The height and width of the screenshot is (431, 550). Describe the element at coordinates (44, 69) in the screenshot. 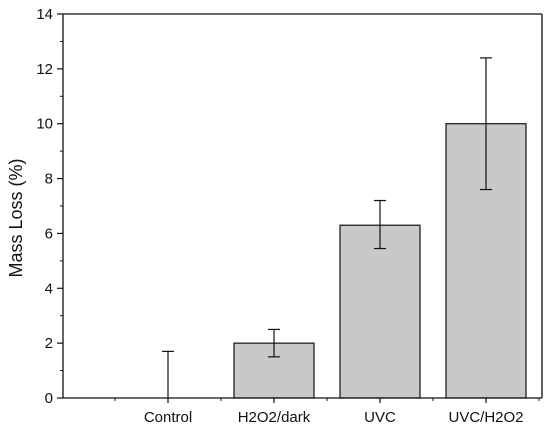

I see `y-tick-label-6: 12` at that location.